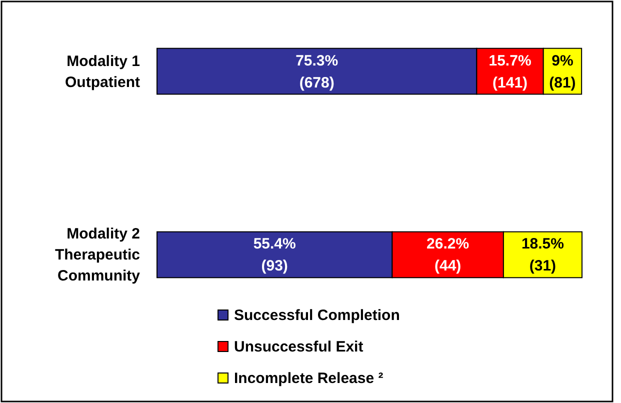 The height and width of the screenshot is (403, 621). I want to click on data-label: 9% (81), so click(562, 72).